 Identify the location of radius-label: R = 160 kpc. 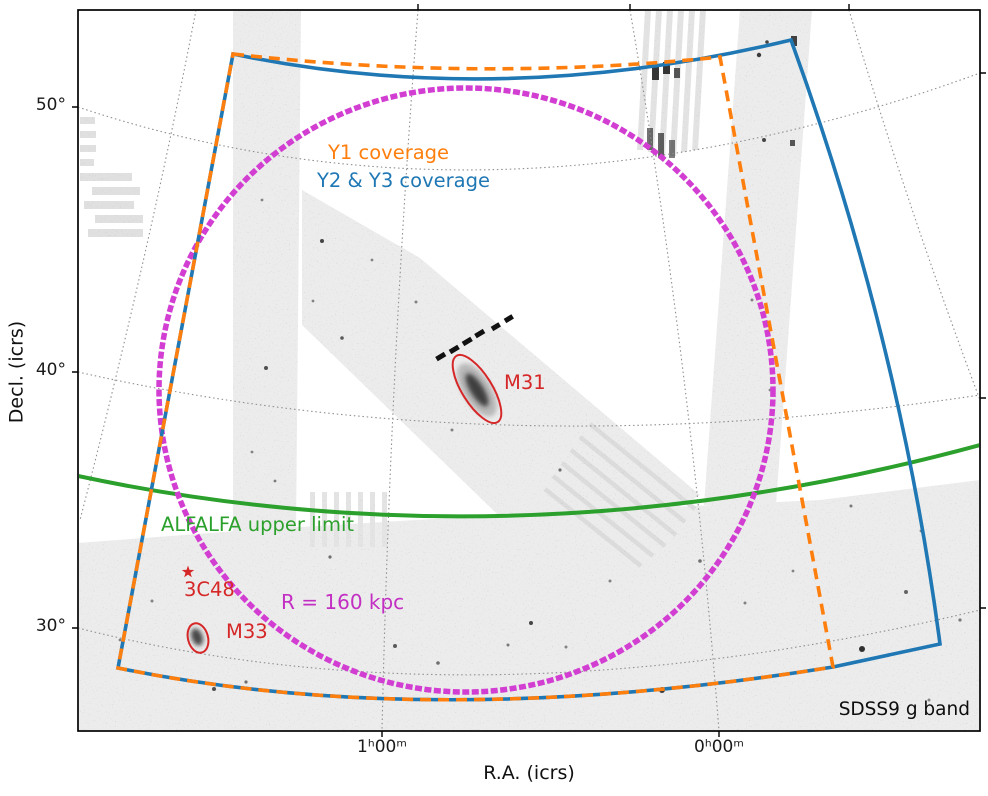
(343, 602).